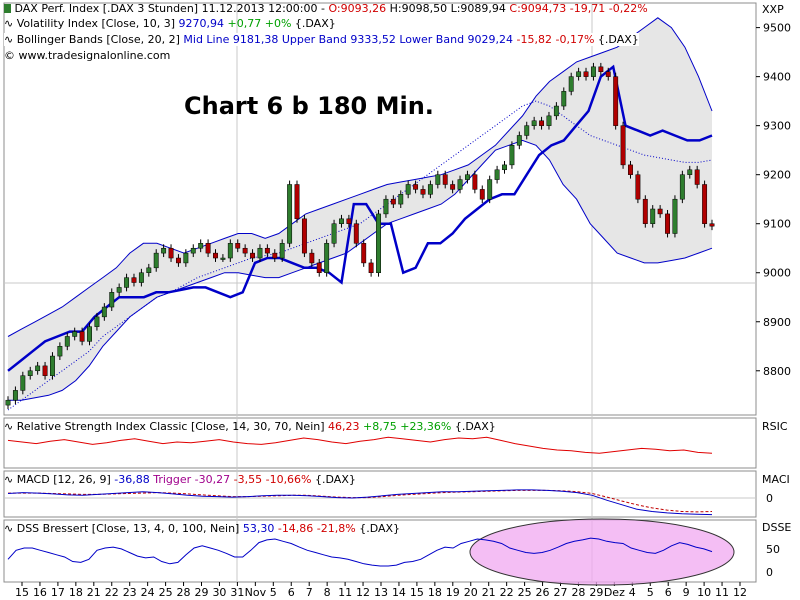 This screenshot has width=800, height=600. What do you see at coordinates (309, 106) in the screenshot?
I see `overlay-title: Chart 6 b 180 Min.` at bounding box center [309, 106].